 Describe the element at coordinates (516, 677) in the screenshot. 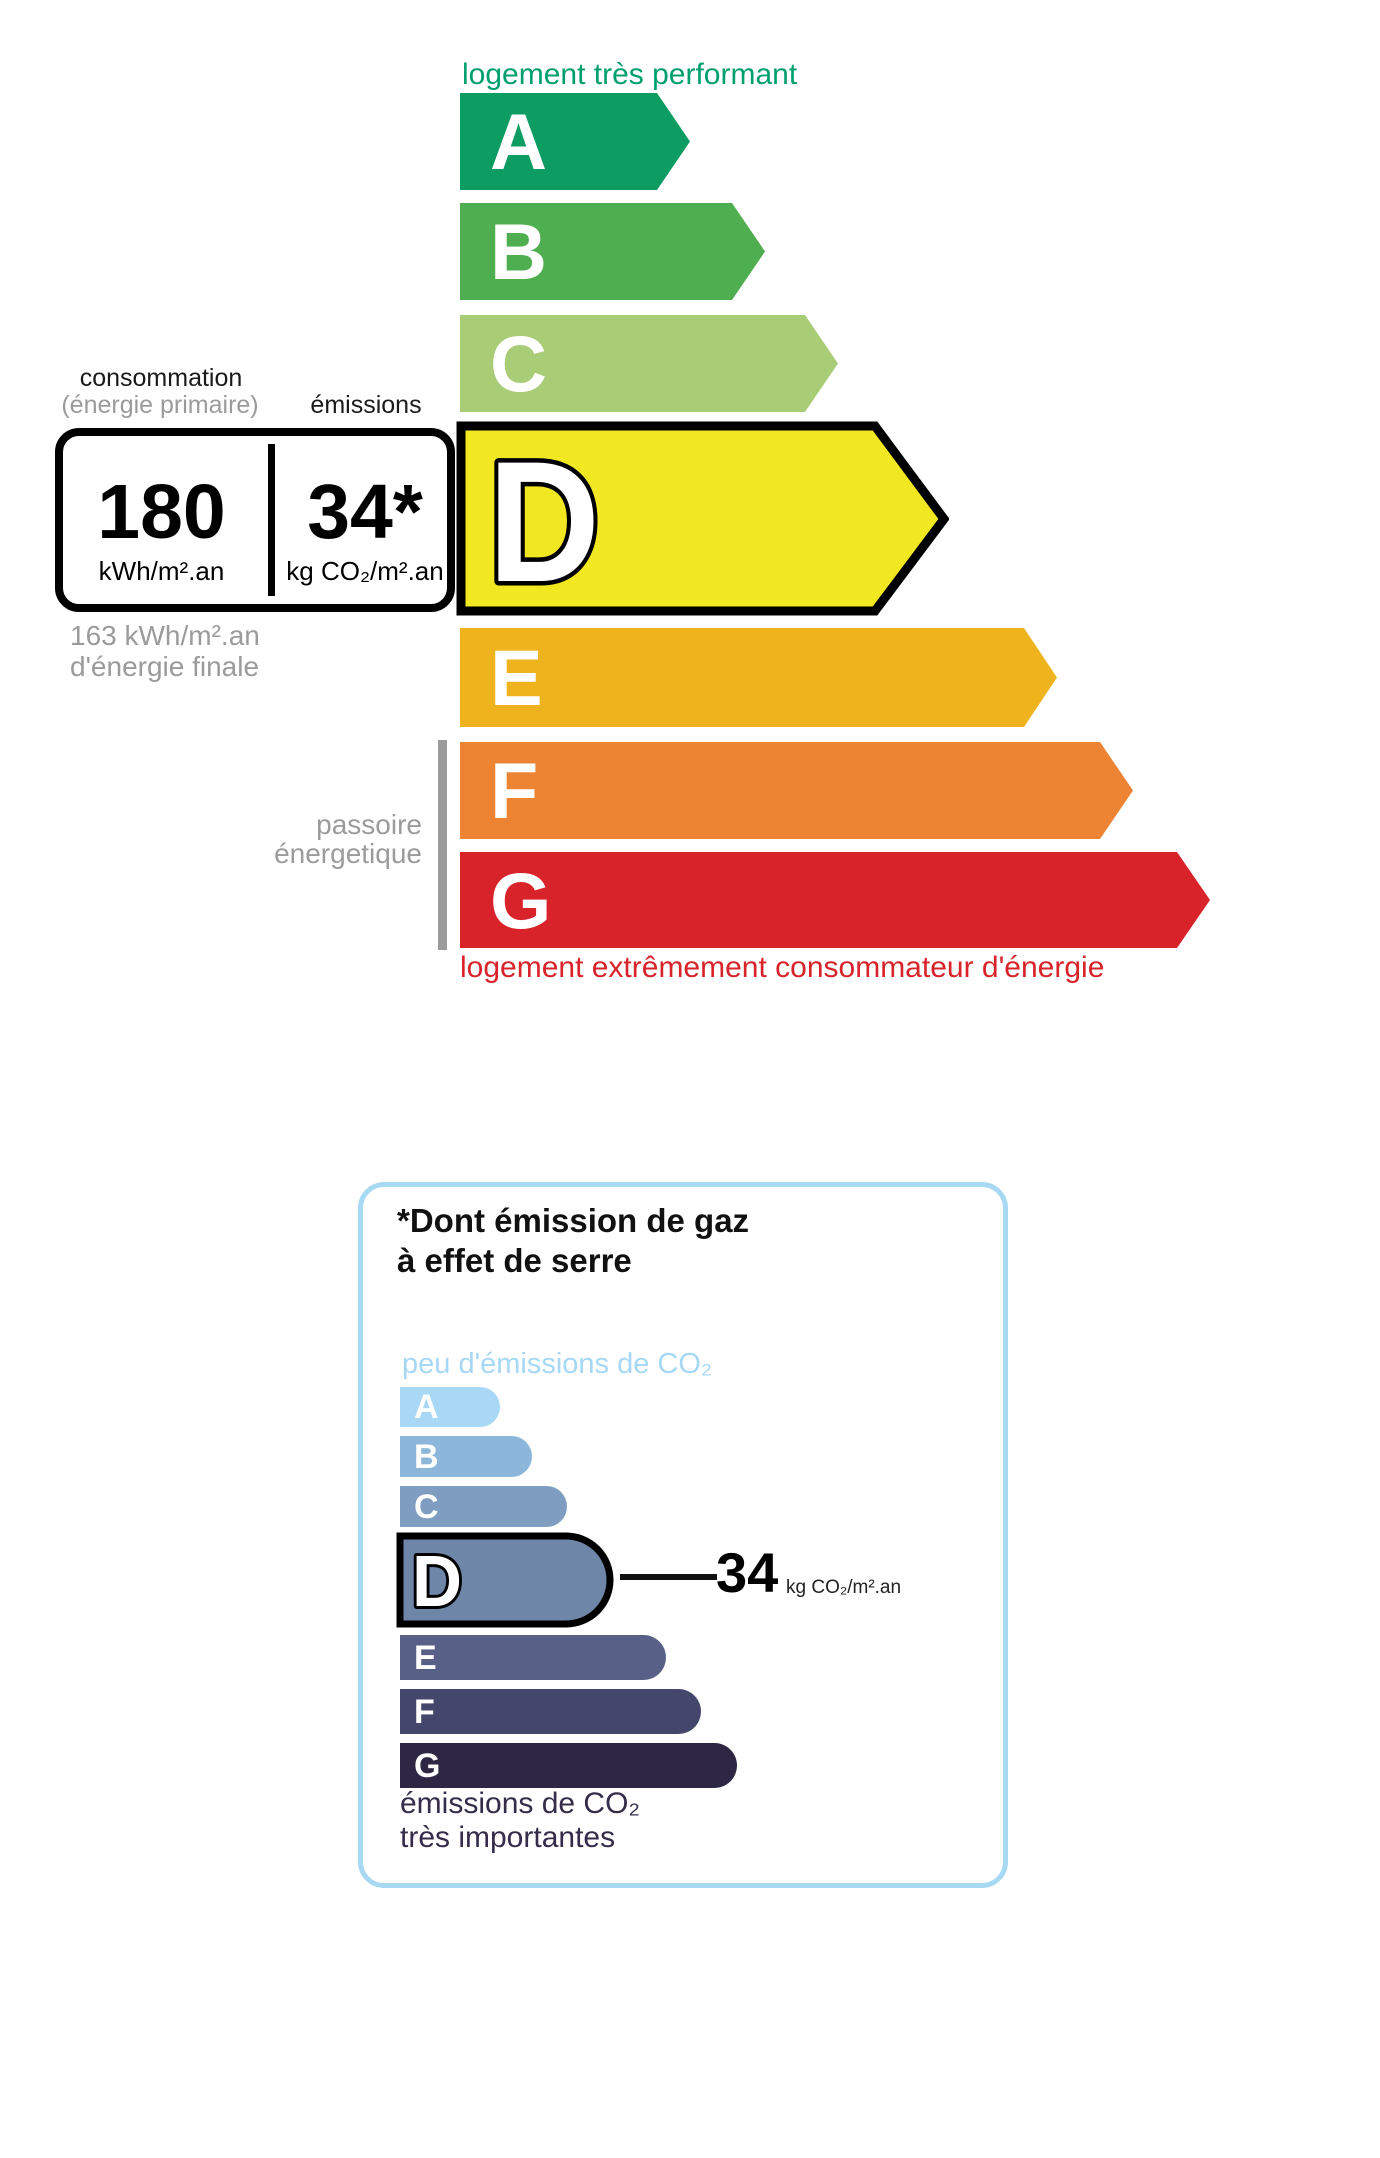

I see `energy-class-e-letter: E` at that location.